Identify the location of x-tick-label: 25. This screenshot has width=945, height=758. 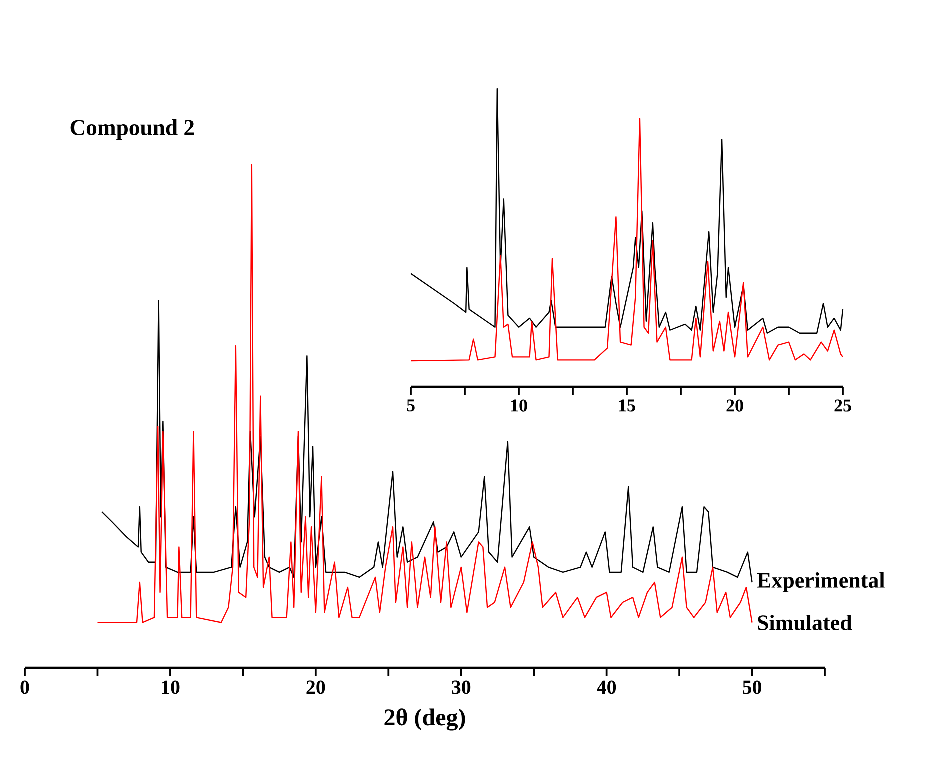
(843, 406).